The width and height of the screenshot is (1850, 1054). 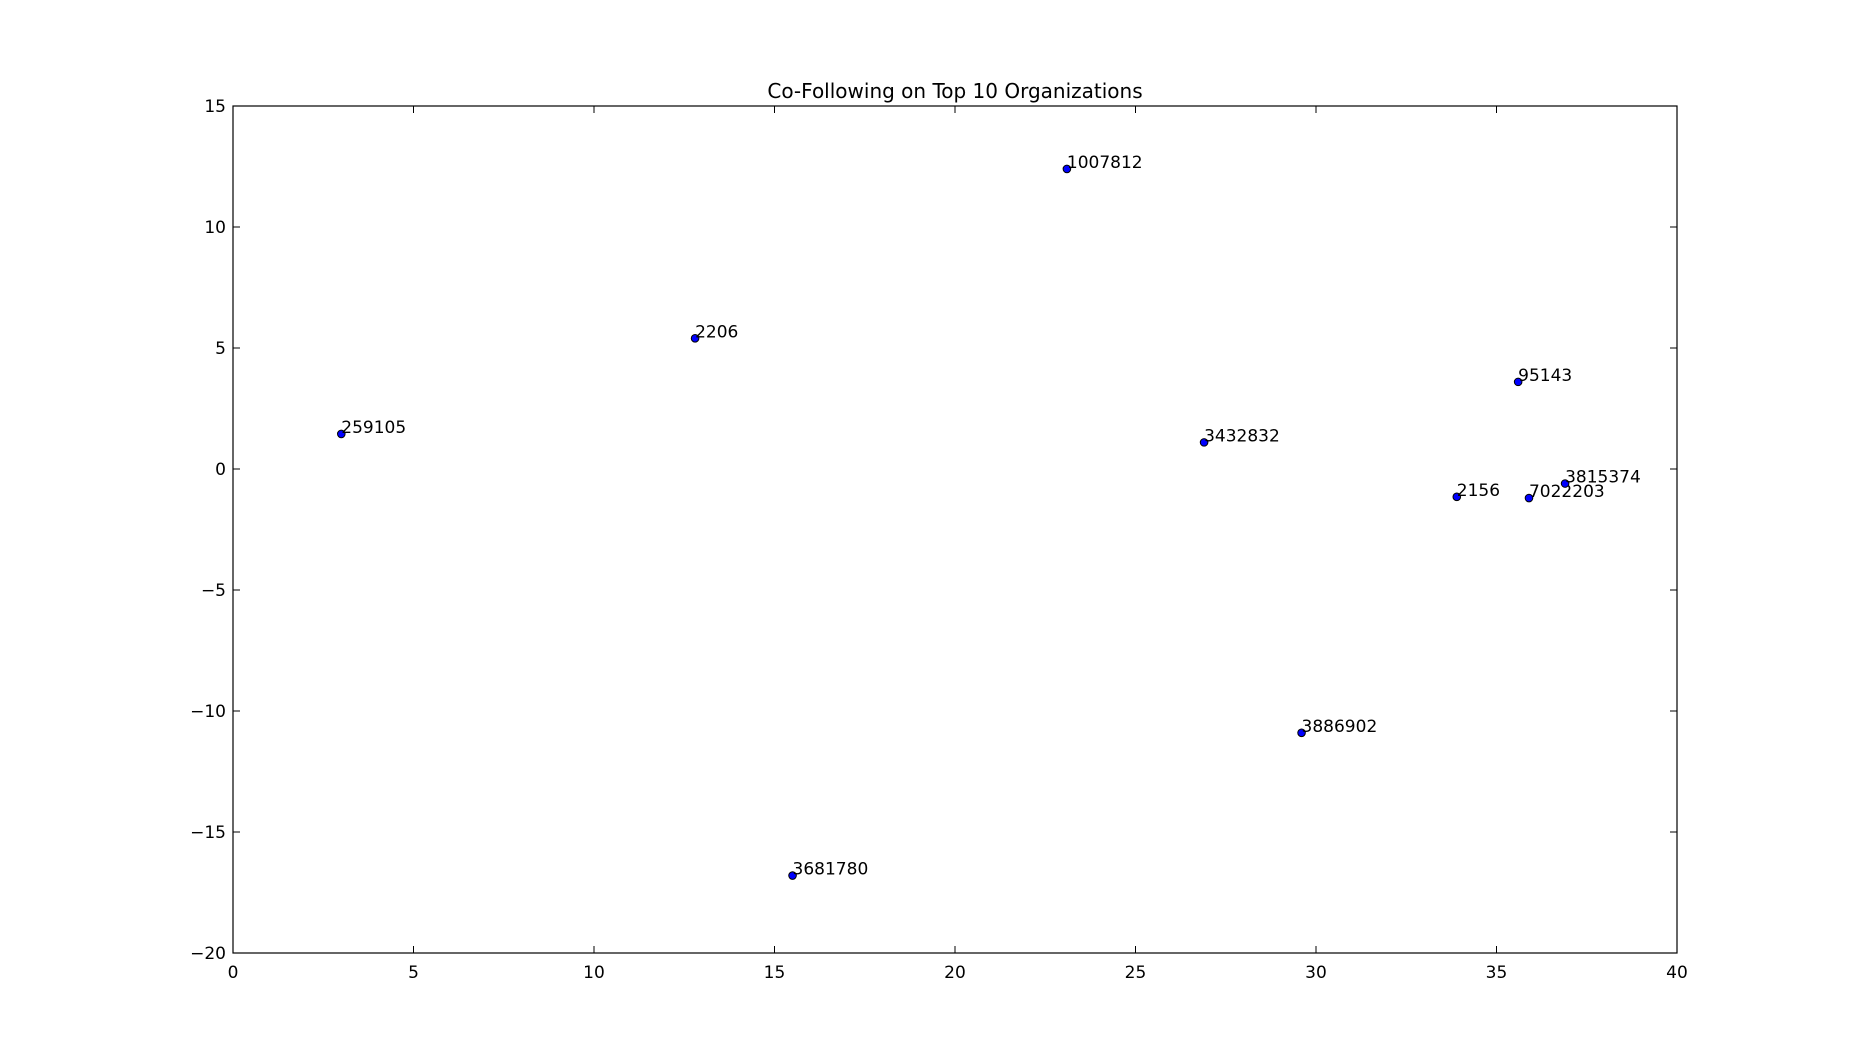 I want to click on x-tick-label: 0, so click(x=233, y=973).